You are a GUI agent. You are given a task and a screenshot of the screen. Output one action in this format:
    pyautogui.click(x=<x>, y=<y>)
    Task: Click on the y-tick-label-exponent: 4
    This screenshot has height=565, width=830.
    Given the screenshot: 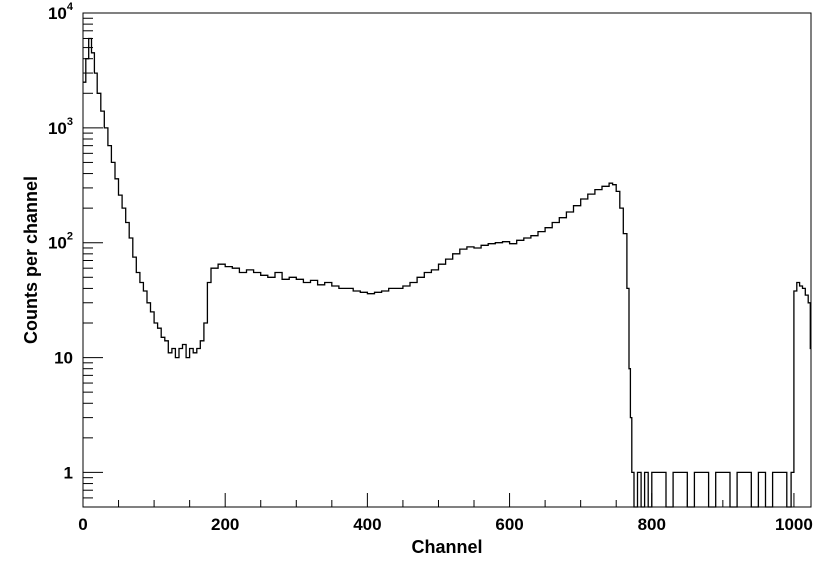 What is the action you would take?
    pyautogui.click(x=70, y=7)
    